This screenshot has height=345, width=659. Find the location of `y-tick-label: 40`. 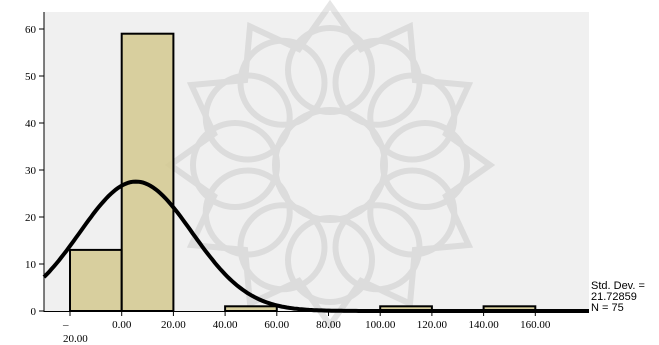

y-tick-label: 40 is located at coordinates (31, 124).